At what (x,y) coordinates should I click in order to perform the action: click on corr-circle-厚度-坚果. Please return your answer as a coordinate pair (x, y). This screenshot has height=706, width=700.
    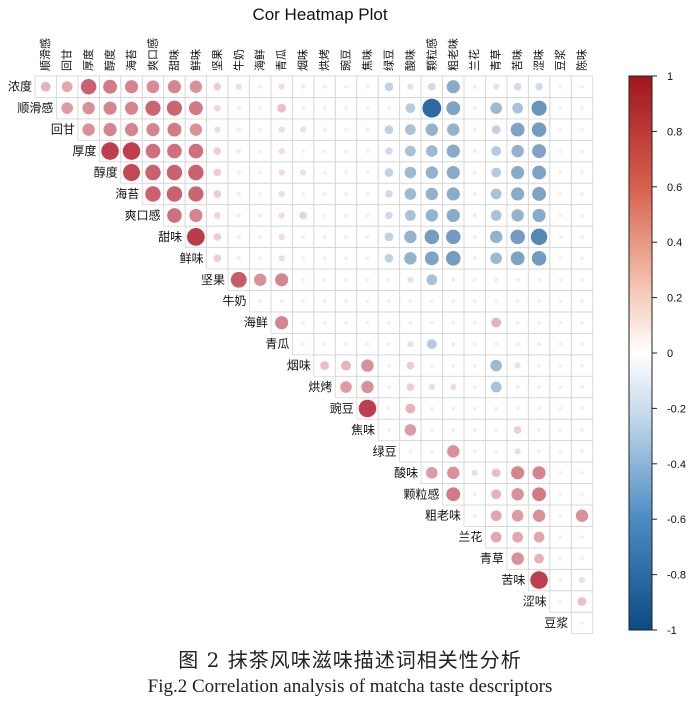
    Looking at the image, I should click on (217, 151).